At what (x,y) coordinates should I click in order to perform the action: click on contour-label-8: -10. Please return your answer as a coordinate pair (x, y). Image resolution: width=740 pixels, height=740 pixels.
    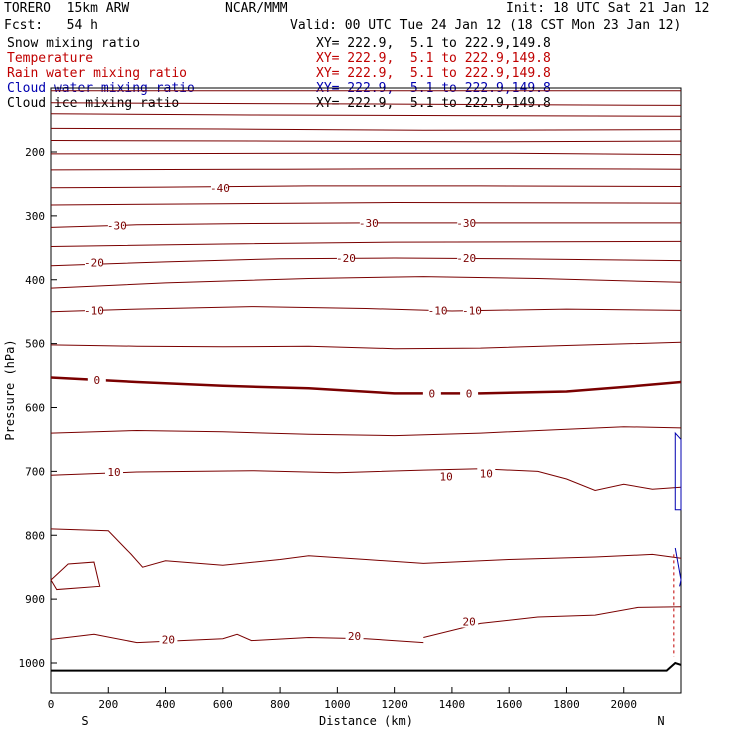
    Looking at the image, I should click on (438, 310).